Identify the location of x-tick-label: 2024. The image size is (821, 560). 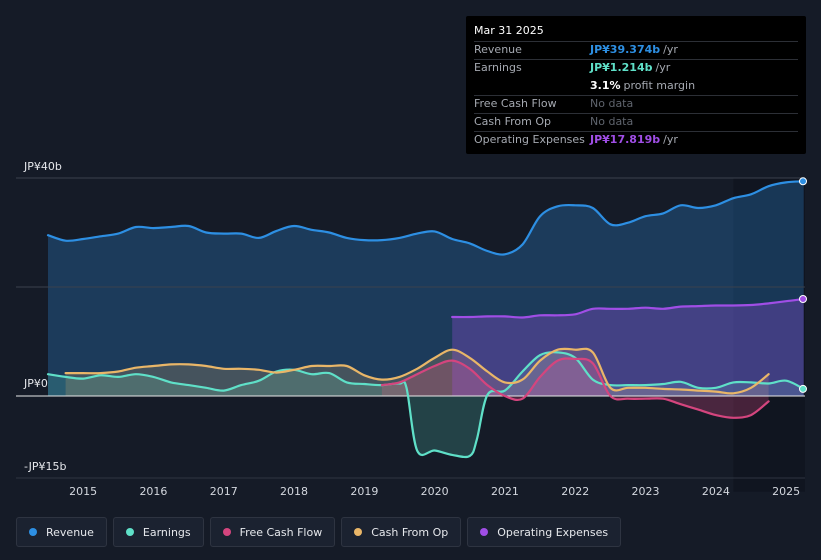
(716, 491).